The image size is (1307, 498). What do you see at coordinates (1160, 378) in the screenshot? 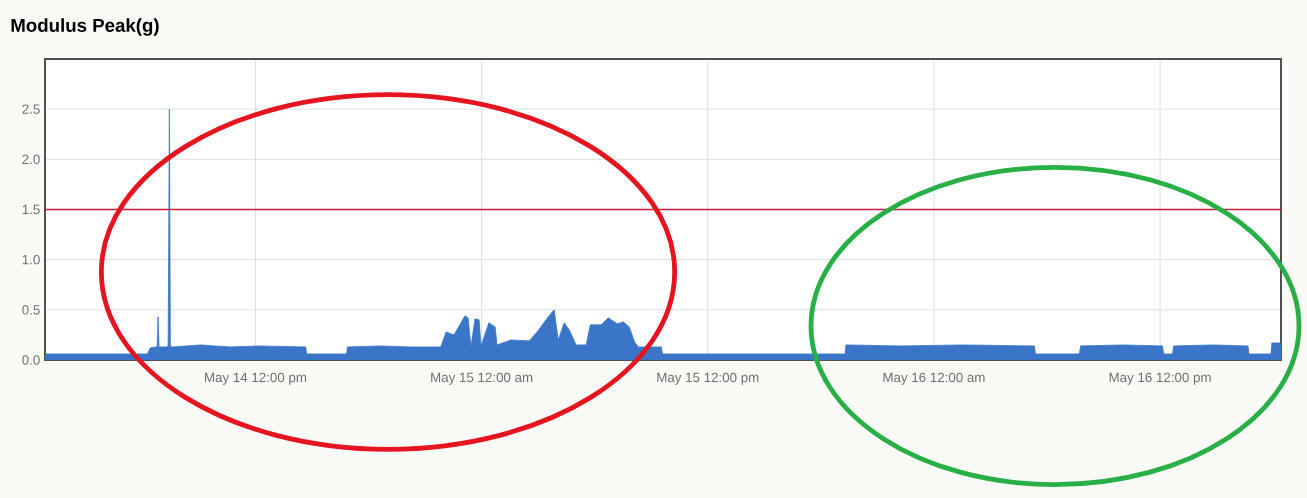
I see `x-tick-label: May 16 12:00 pm` at bounding box center [1160, 378].